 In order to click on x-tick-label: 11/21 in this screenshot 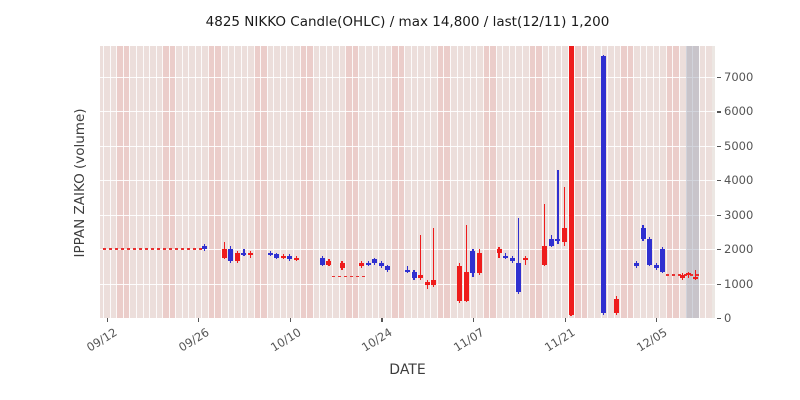, I will do `click(560, 340)`.